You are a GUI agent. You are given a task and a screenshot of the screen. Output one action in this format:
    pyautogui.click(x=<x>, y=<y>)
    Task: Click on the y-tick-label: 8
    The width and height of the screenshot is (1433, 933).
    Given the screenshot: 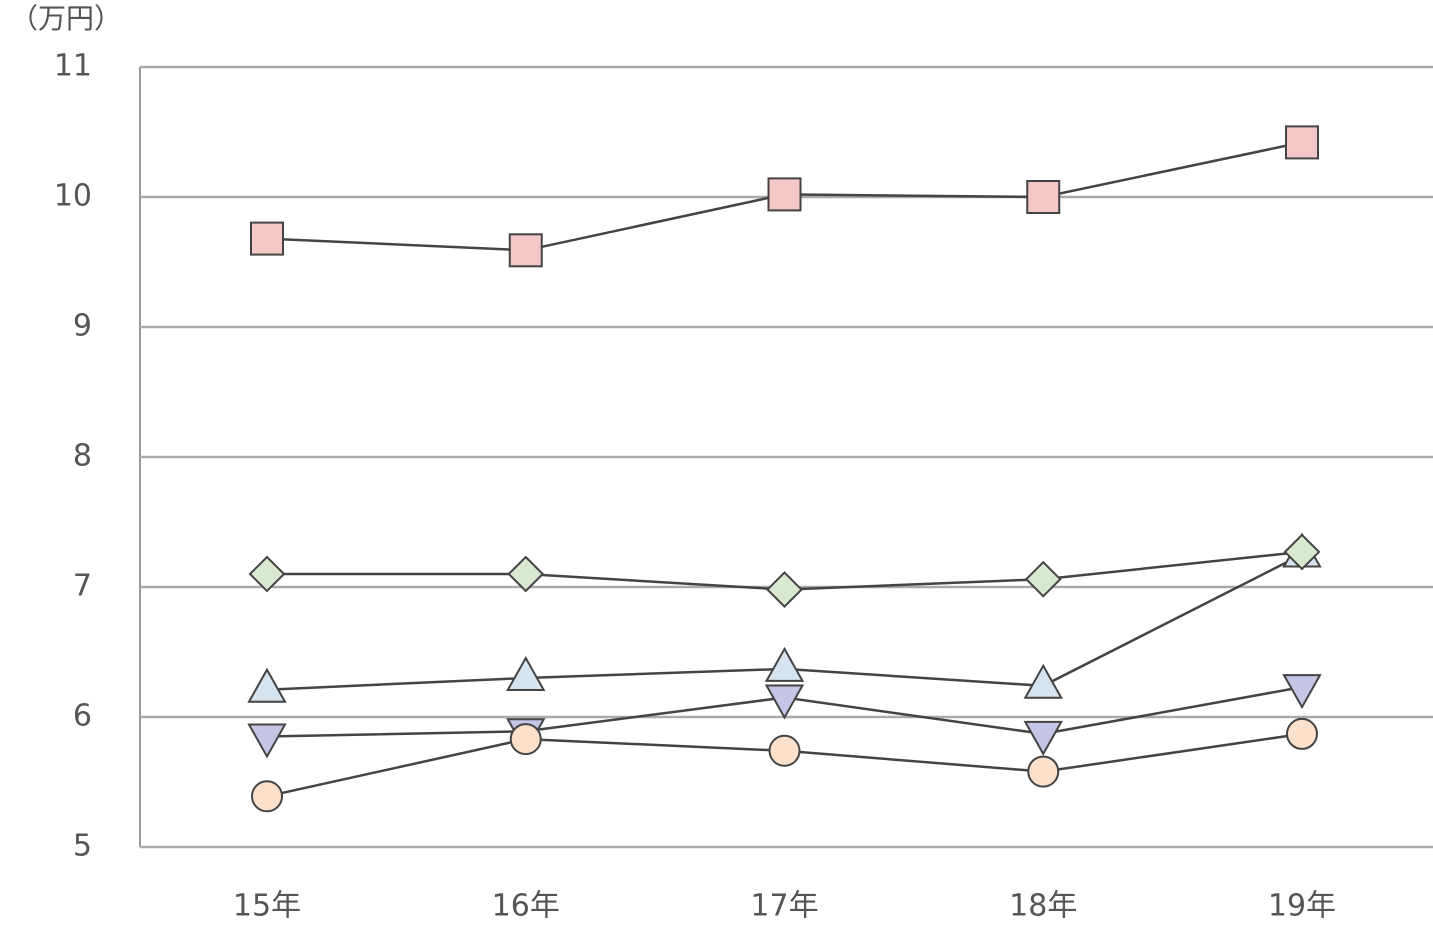 What is the action you would take?
    pyautogui.click(x=82, y=456)
    